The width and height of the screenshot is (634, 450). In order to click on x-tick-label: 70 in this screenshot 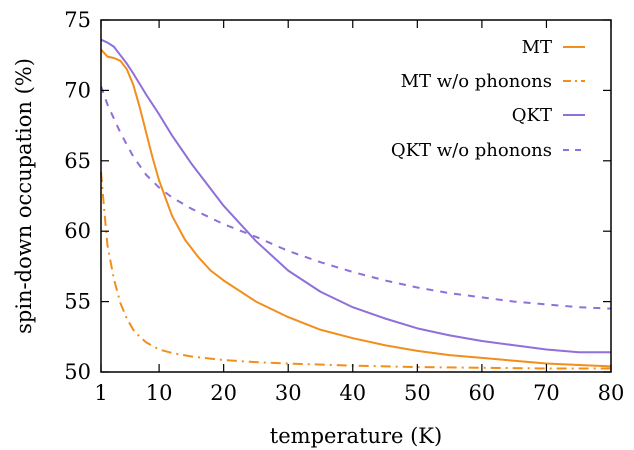, I will do `click(546, 393)`.